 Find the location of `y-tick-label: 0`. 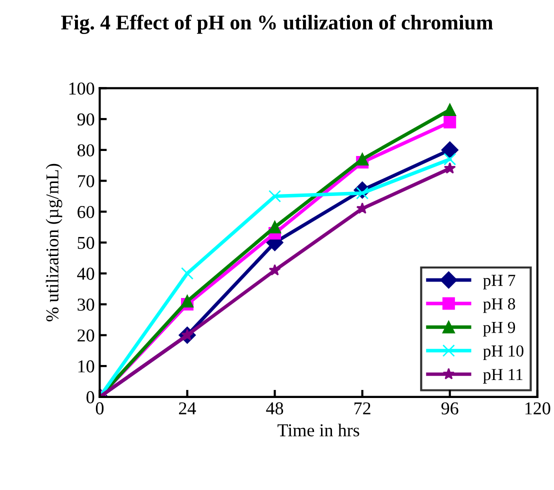

y-tick-label: 0 is located at coordinates (90, 397).